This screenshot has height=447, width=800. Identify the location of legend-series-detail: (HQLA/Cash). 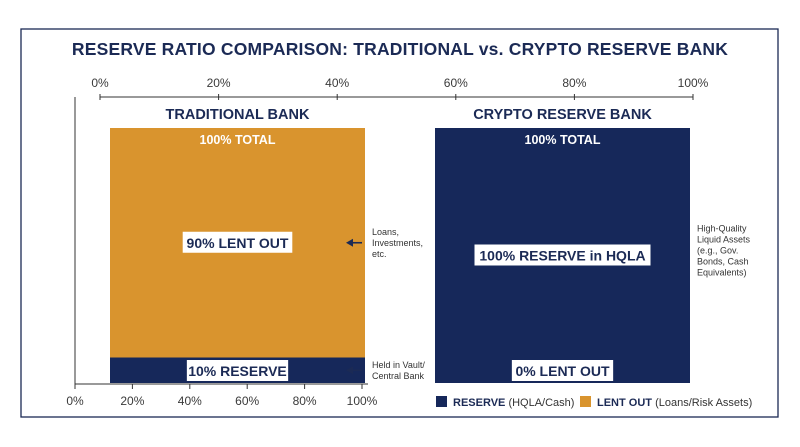
(541, 403).